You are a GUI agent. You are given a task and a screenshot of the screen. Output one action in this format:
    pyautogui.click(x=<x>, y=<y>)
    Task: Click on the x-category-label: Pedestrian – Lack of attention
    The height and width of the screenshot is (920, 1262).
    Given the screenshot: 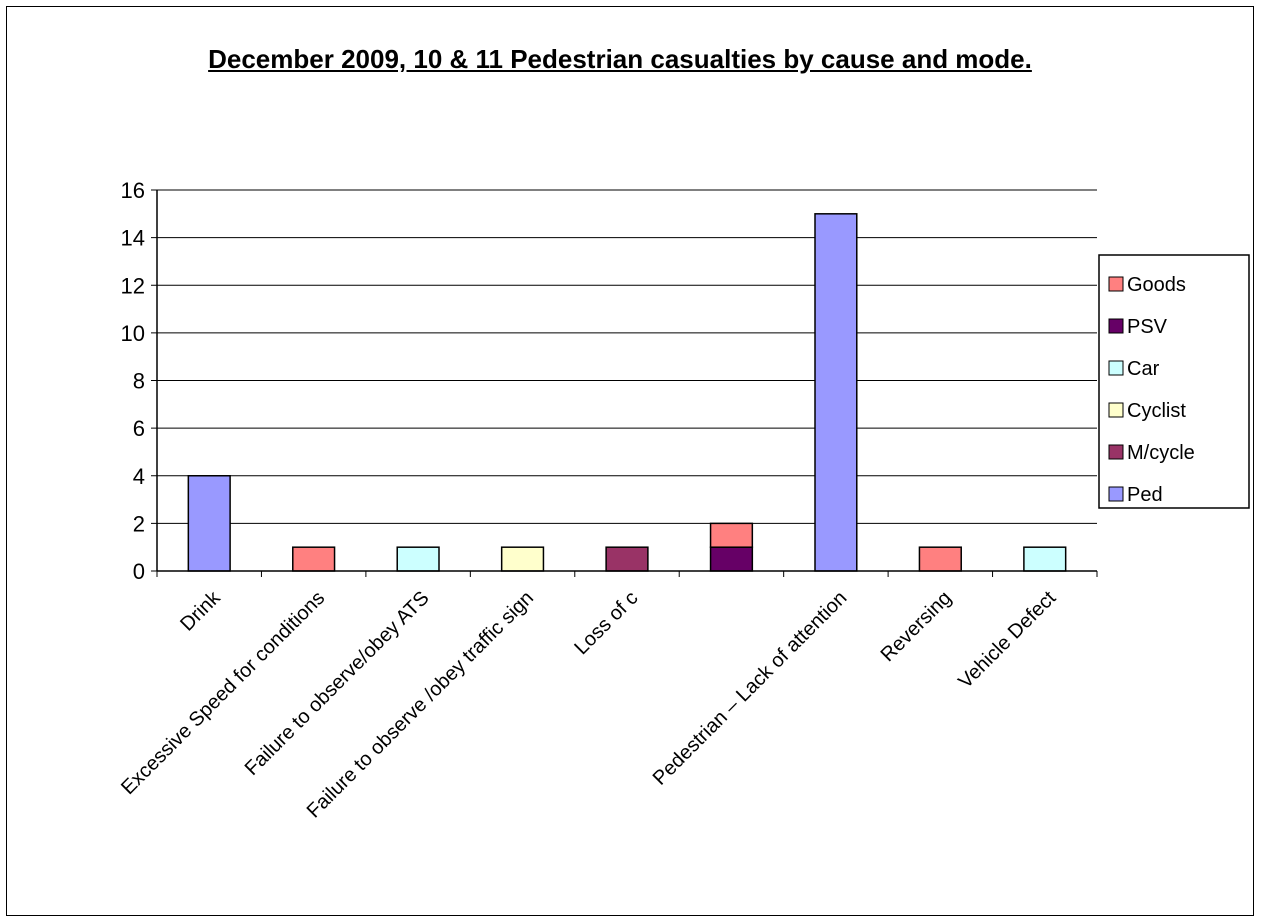 What is the action you would take?
    pyautogui.click(x=750, y=688)
    